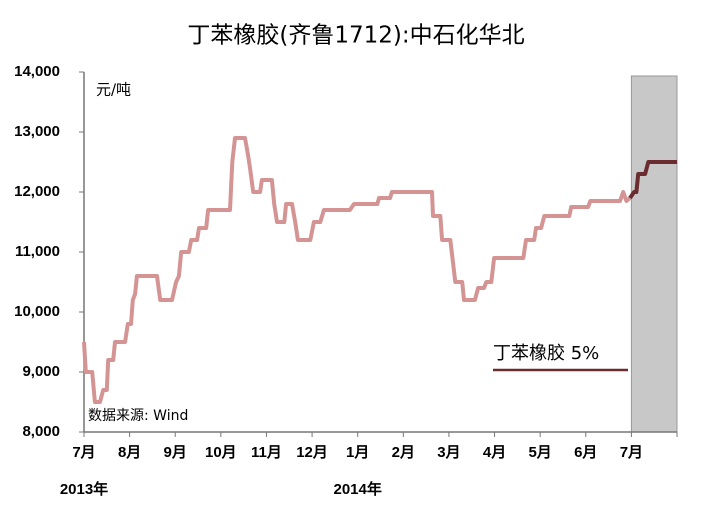  Describe the element at coordinates (129, 452) in the screenshot. I see `x-tick-label: 8月` at that location.